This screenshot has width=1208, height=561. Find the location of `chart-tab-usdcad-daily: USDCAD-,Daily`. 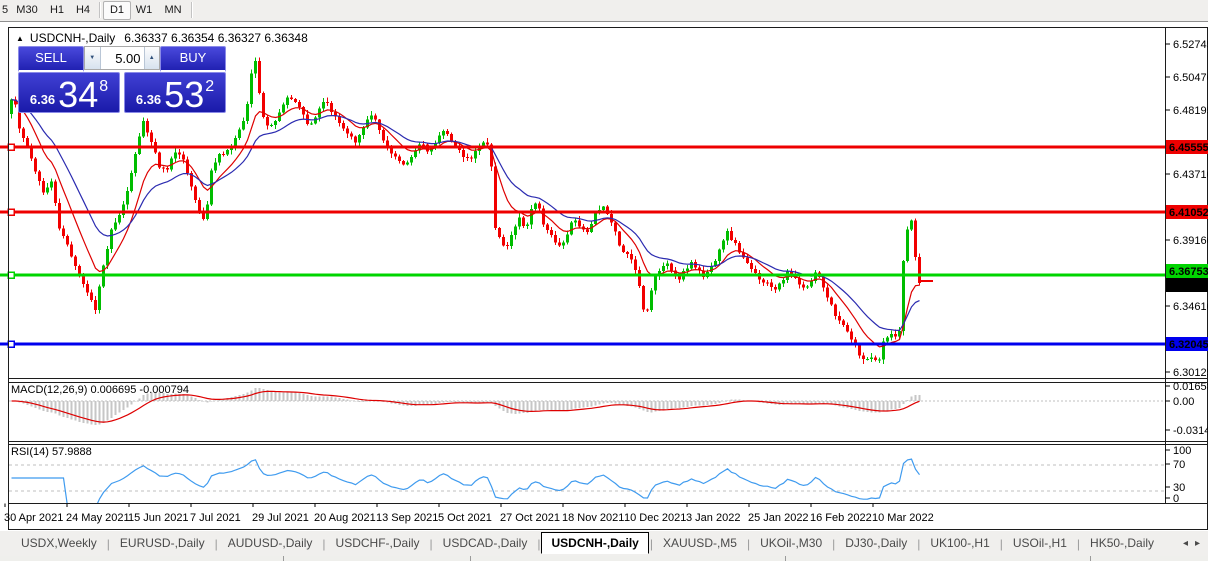

chart-tab-usdcad-daily: USDCAD-,Daily is located at coordinates (485, 543).